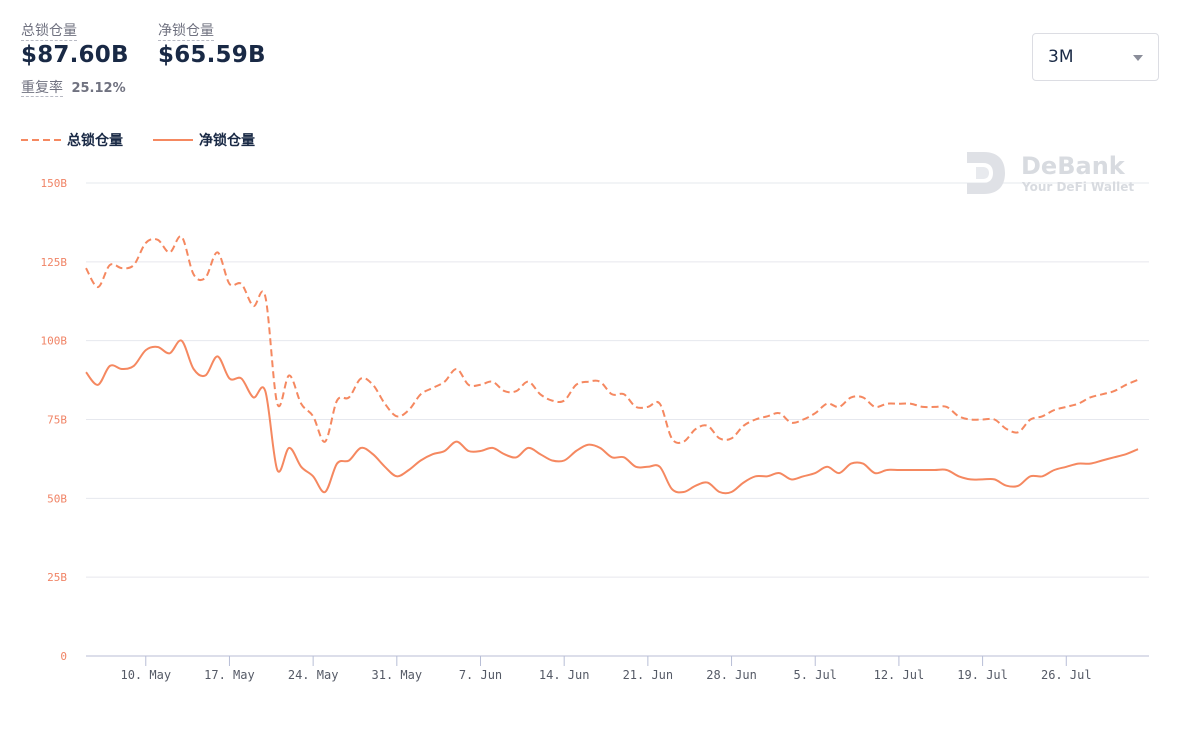 The height and width of the screenshot is (729, 1181). I want to click on repeat-rate-value: 25.12%, so click(98, 88).